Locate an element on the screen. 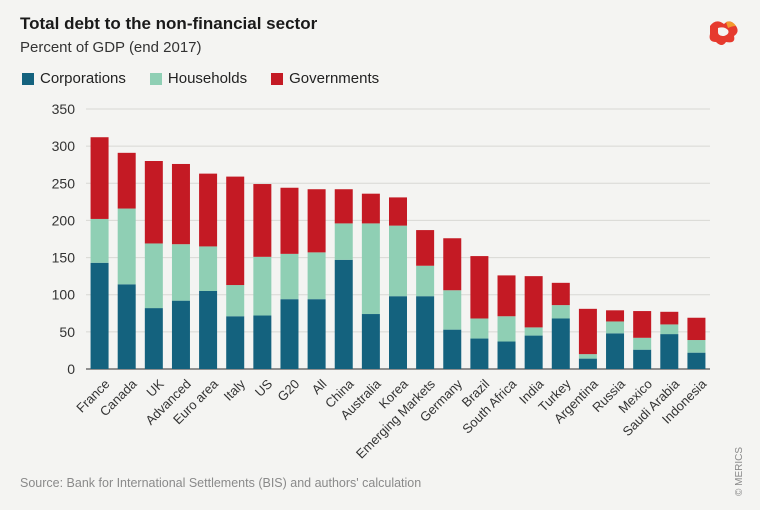 The width and height of the screenshot is (760, 510). bar-argentina-households is located at coordinates (587, 356).